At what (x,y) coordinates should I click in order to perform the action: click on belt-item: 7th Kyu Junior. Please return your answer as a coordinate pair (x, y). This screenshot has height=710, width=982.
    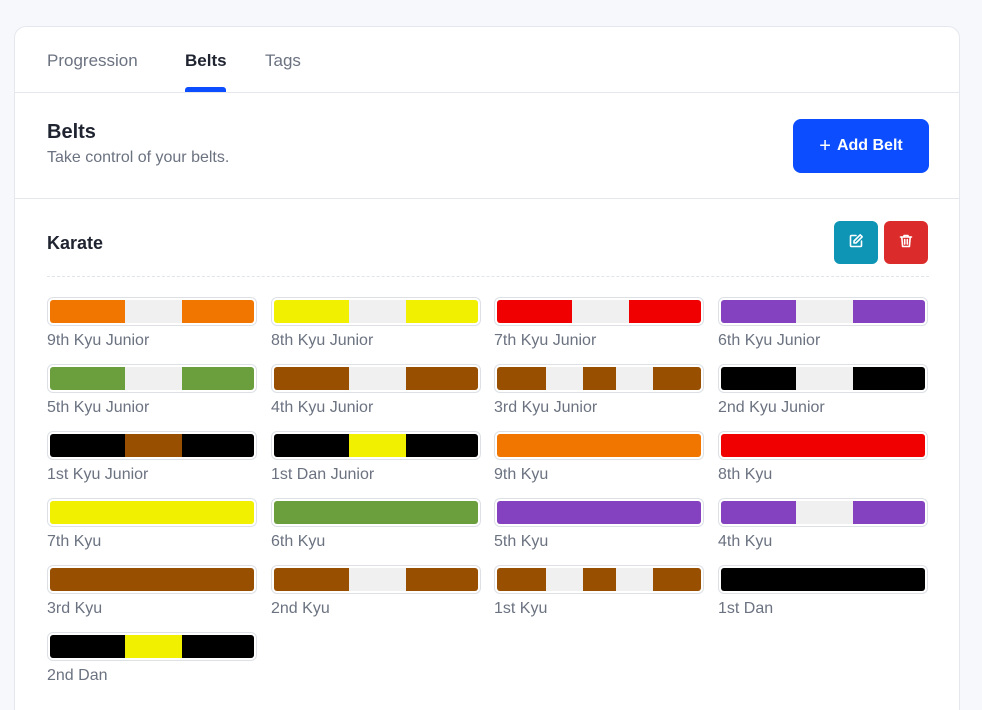
    Looking at the image, I should click on (599, 323).